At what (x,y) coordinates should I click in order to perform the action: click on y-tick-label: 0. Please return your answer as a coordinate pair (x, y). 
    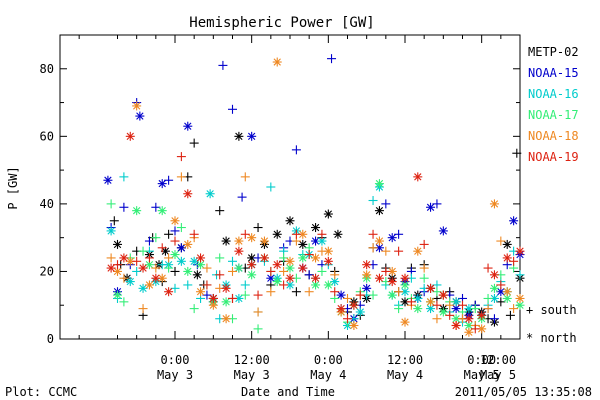
    Looking at the image, I should click on (50, 339).